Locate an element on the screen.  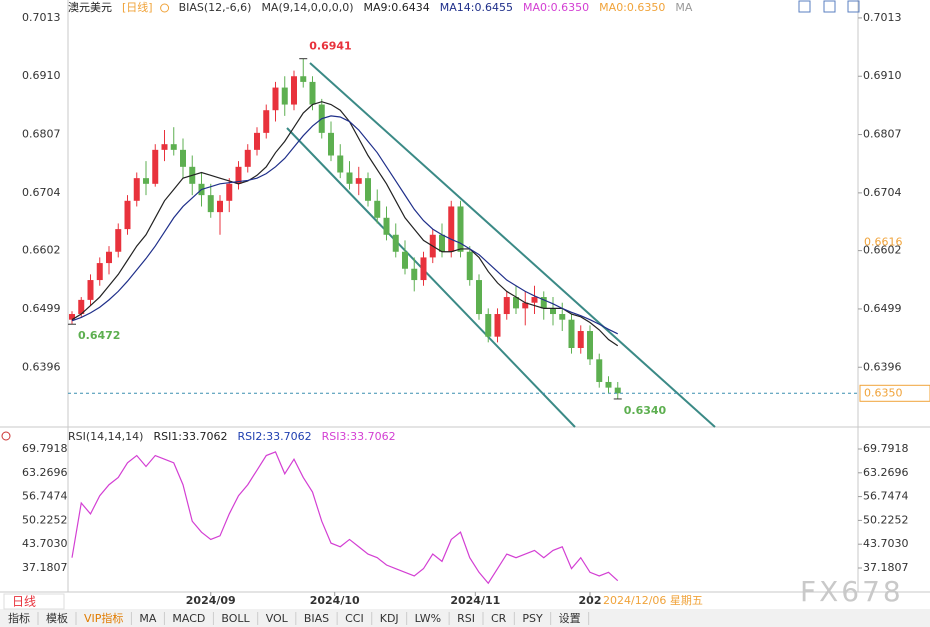
price-label: 0.6350 is located at coordinates (883, 392).